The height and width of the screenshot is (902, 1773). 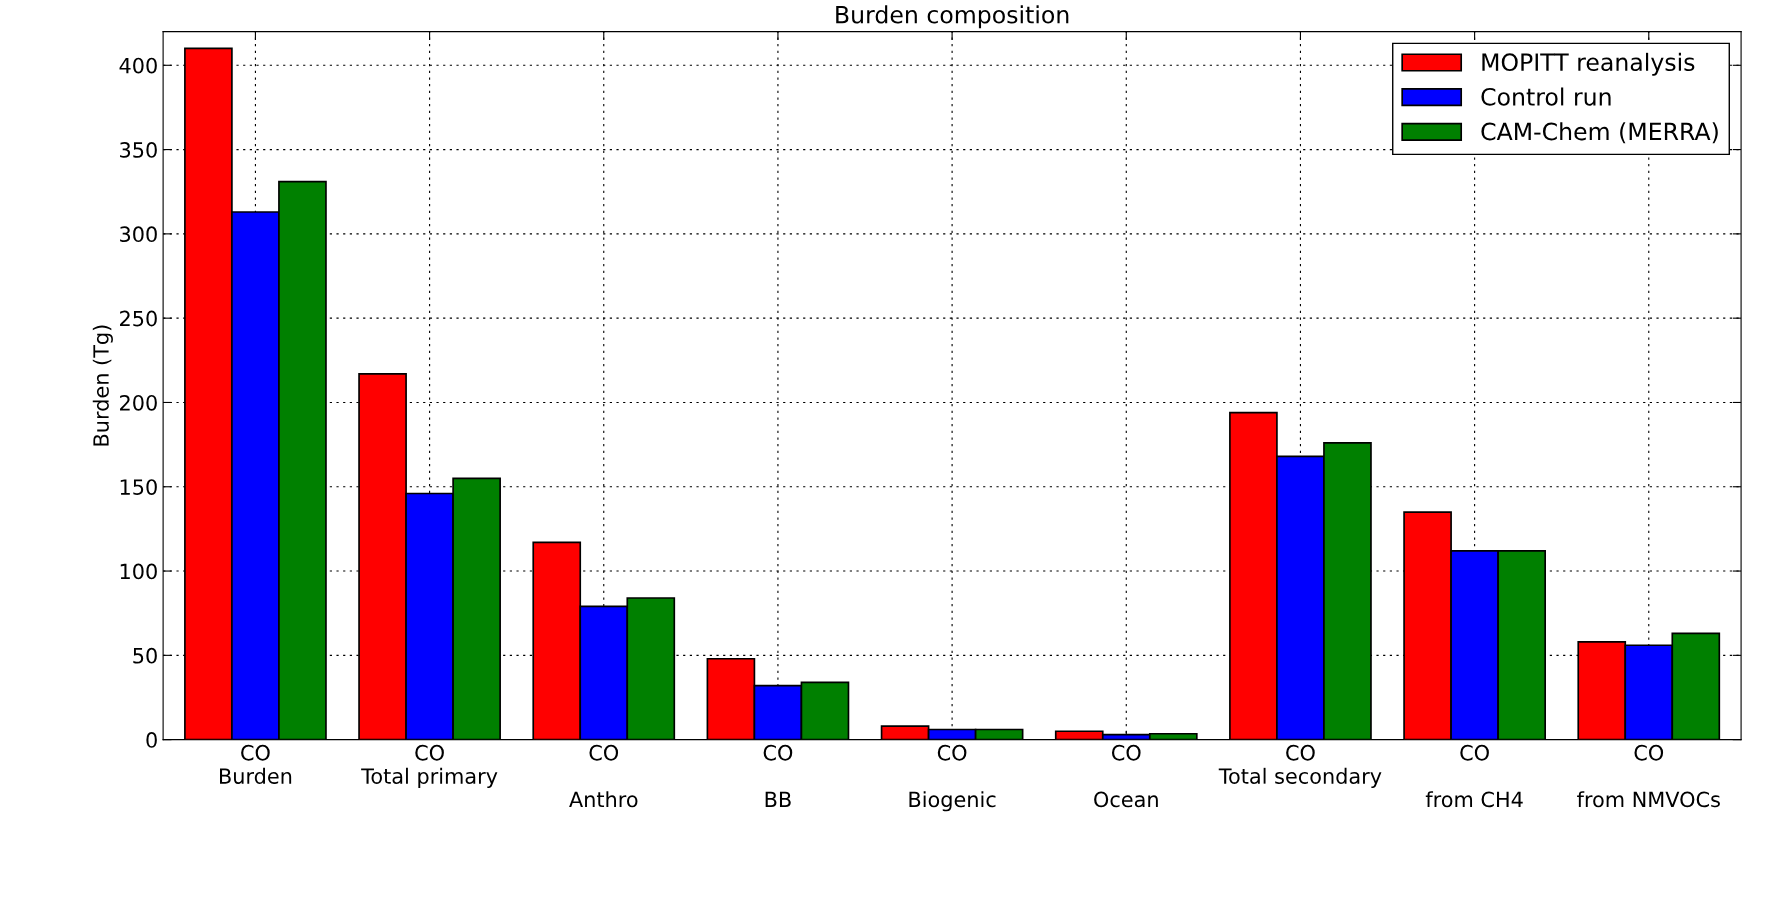 I want to click on x-tick-label: CO Total secondary, so click(x=1300, y=766).